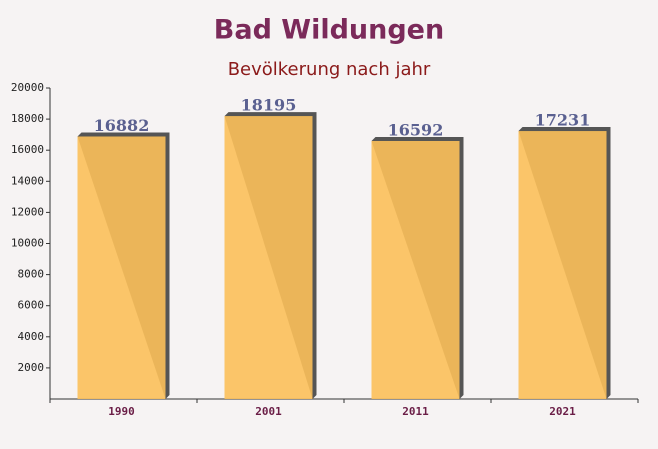 The image size is (658, 449). Describe the element at coordinates (27, 180) in the screenshot. I see `y-tick-label: 14000` at that location.